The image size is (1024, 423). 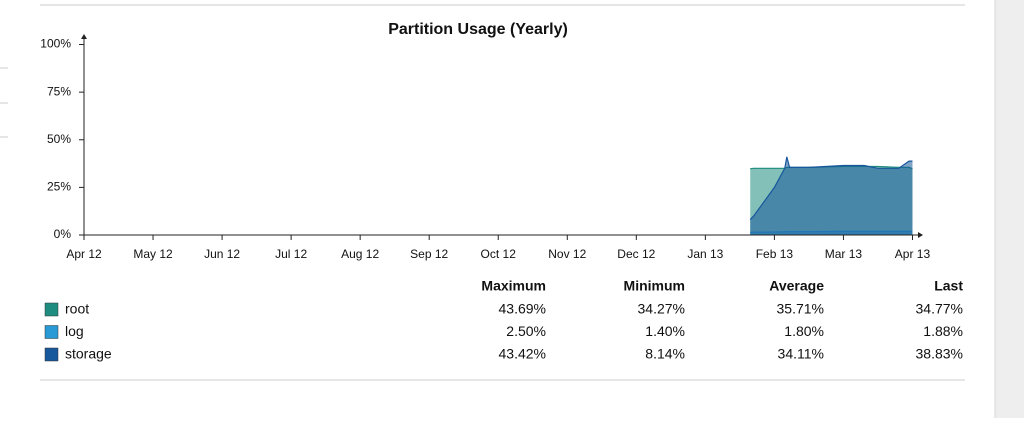 I want to click on stat-value: 1.40%, so click(x=665, y=331).